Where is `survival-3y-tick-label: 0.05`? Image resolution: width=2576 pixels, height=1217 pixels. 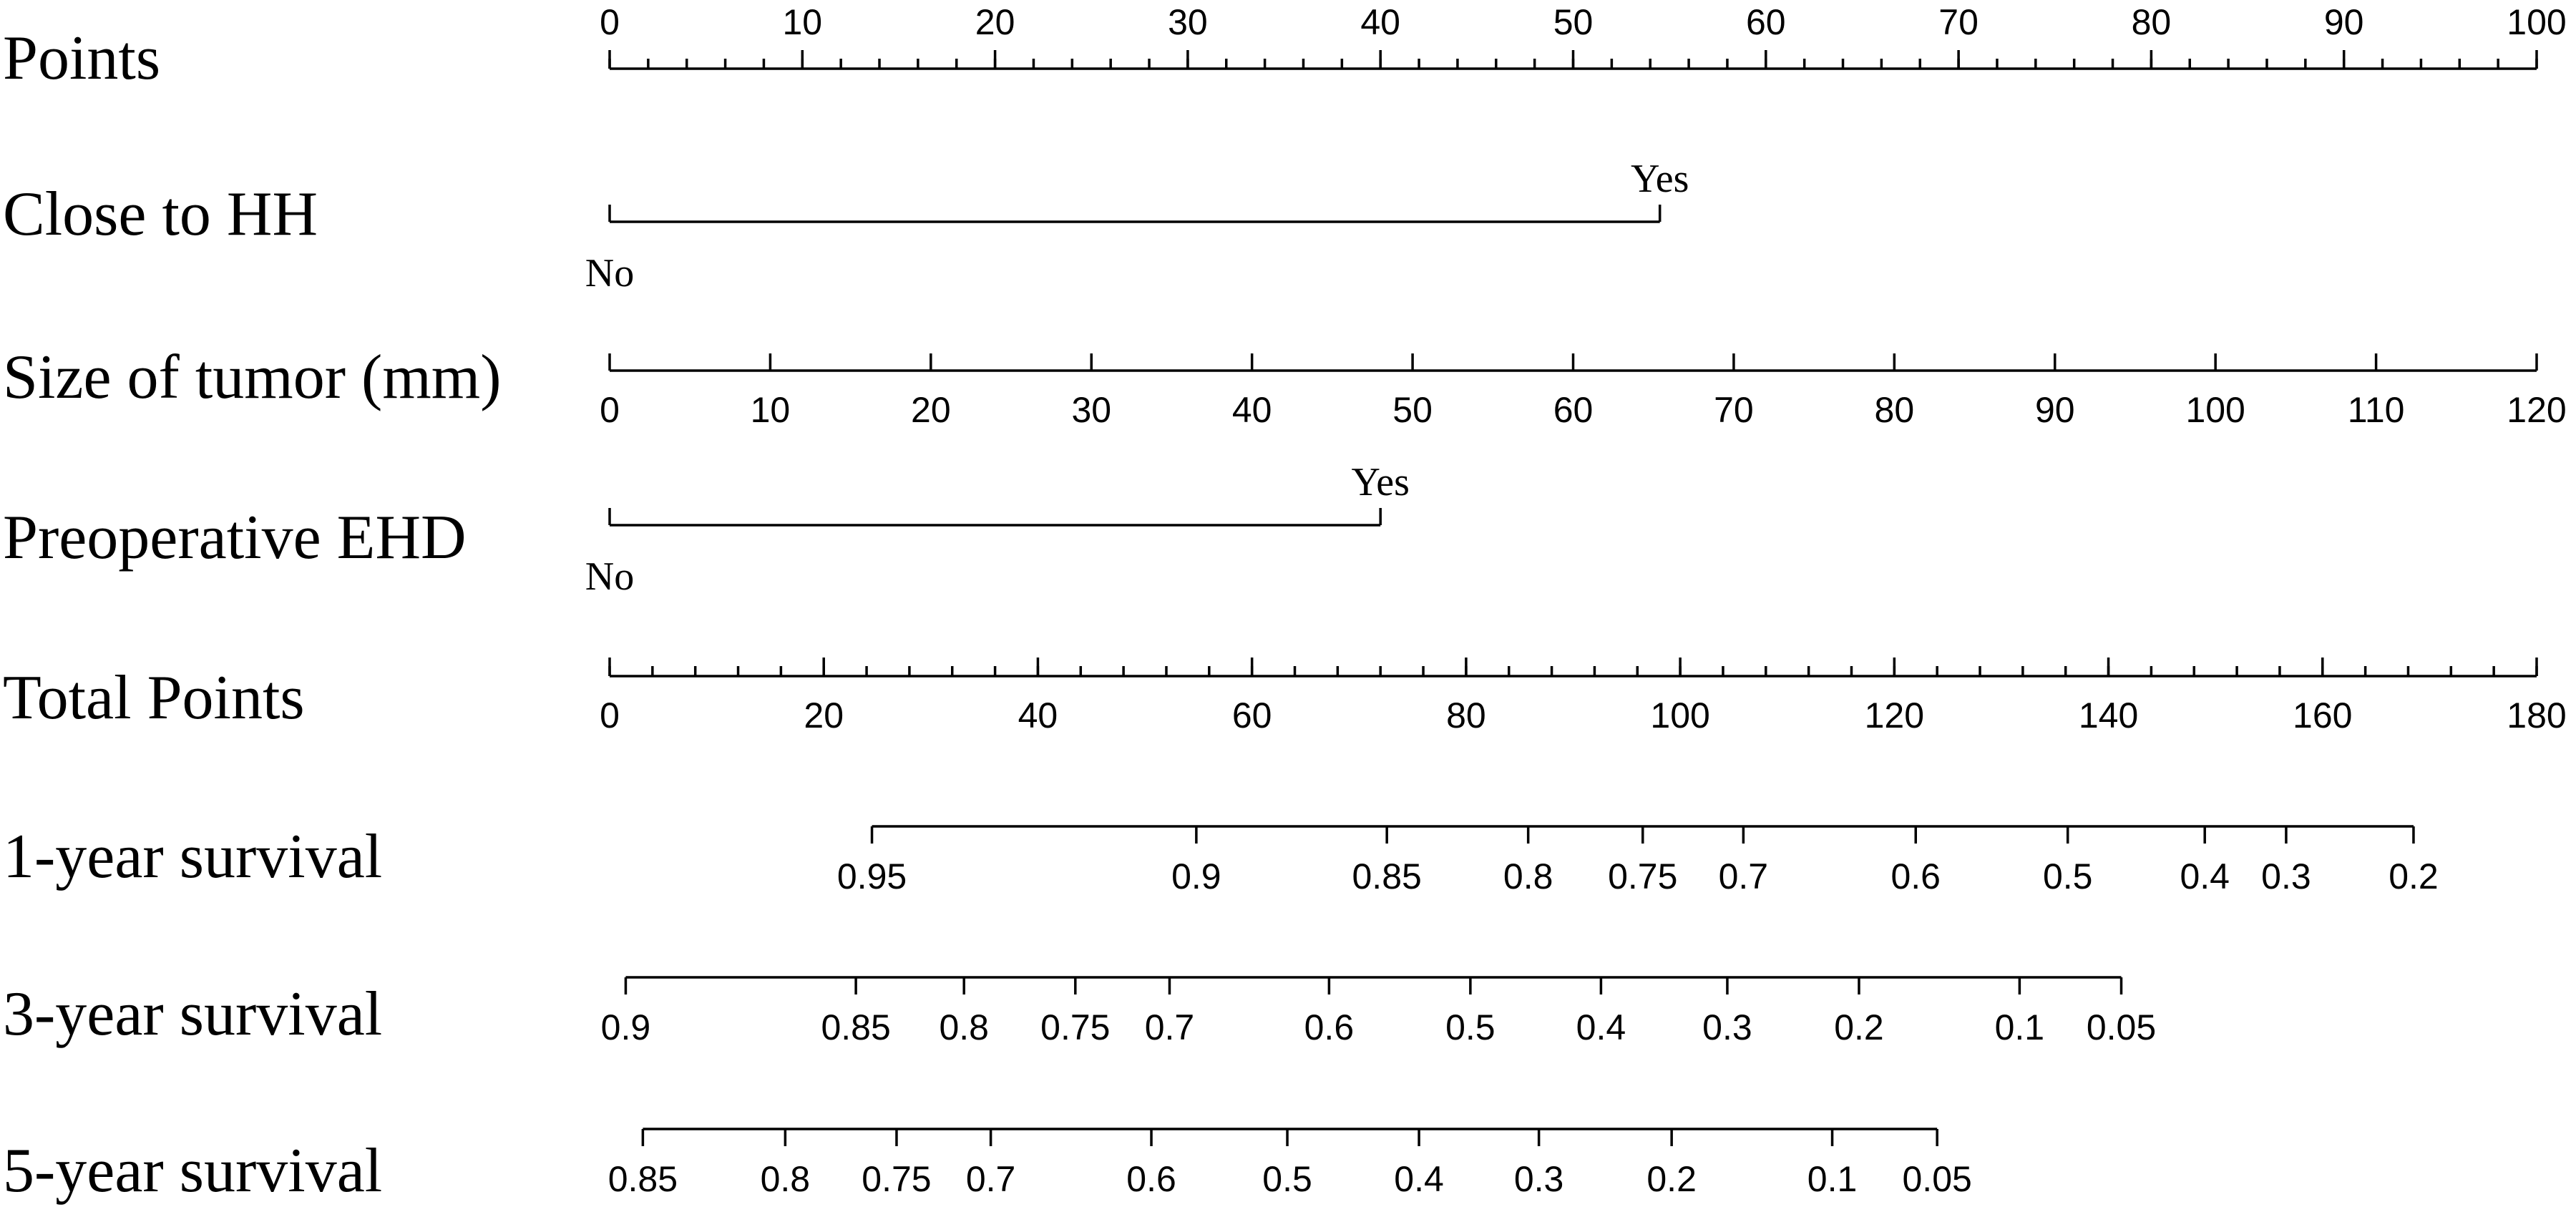
survival-3y-tick-label: 0.05 is located at coordinates (2121, 1027).